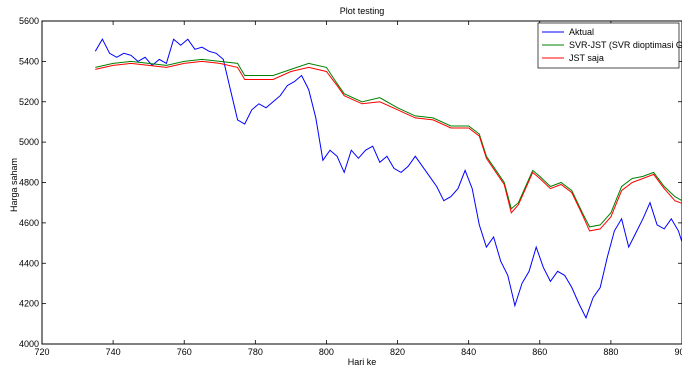 The width and height of the screenshot is (682, 365). Describe the element at coordinates (184, 352) in the screenshot. I see `x-tick-label: 760` at that location.